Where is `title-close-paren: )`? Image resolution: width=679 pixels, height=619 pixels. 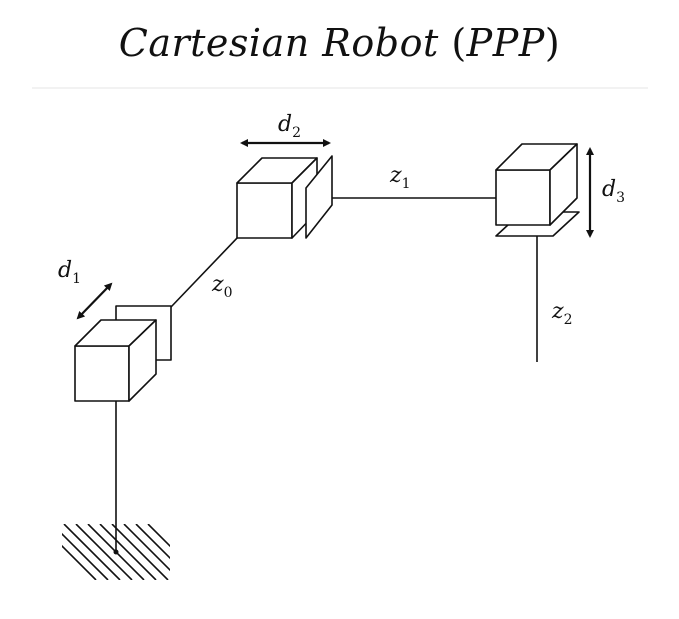
title-close-paren: ) is located at coordinates (552, 43).